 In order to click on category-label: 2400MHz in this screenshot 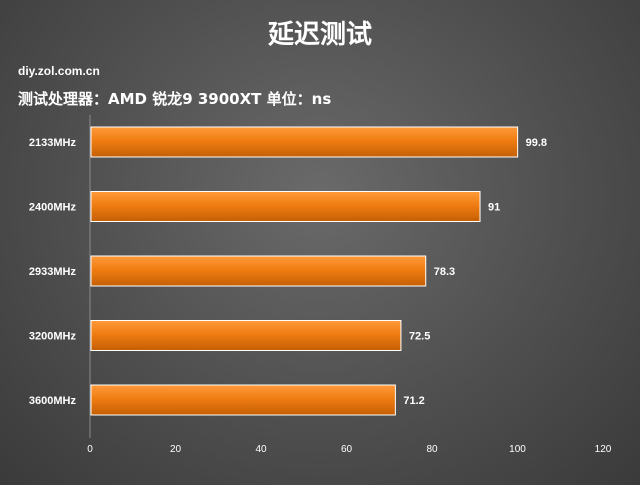, I will do `click(53, 208)`.